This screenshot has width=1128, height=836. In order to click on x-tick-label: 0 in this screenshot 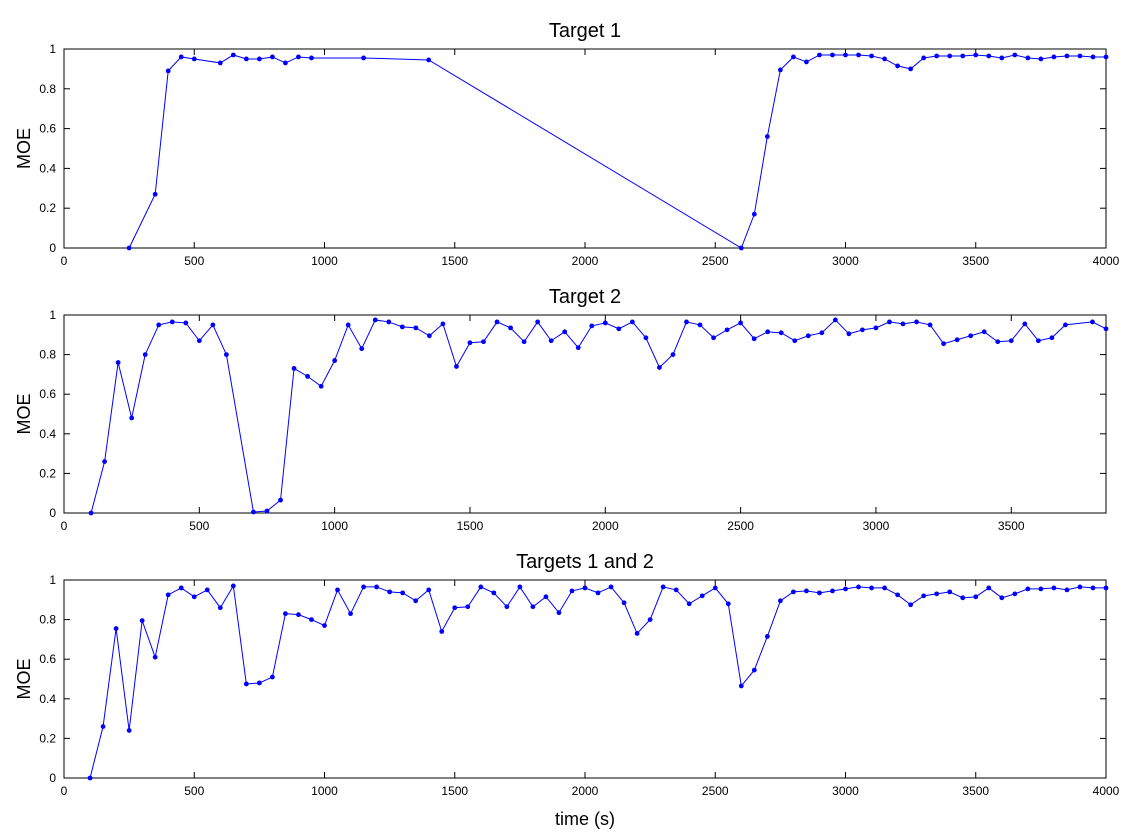, I will do `click(64, 526)`.